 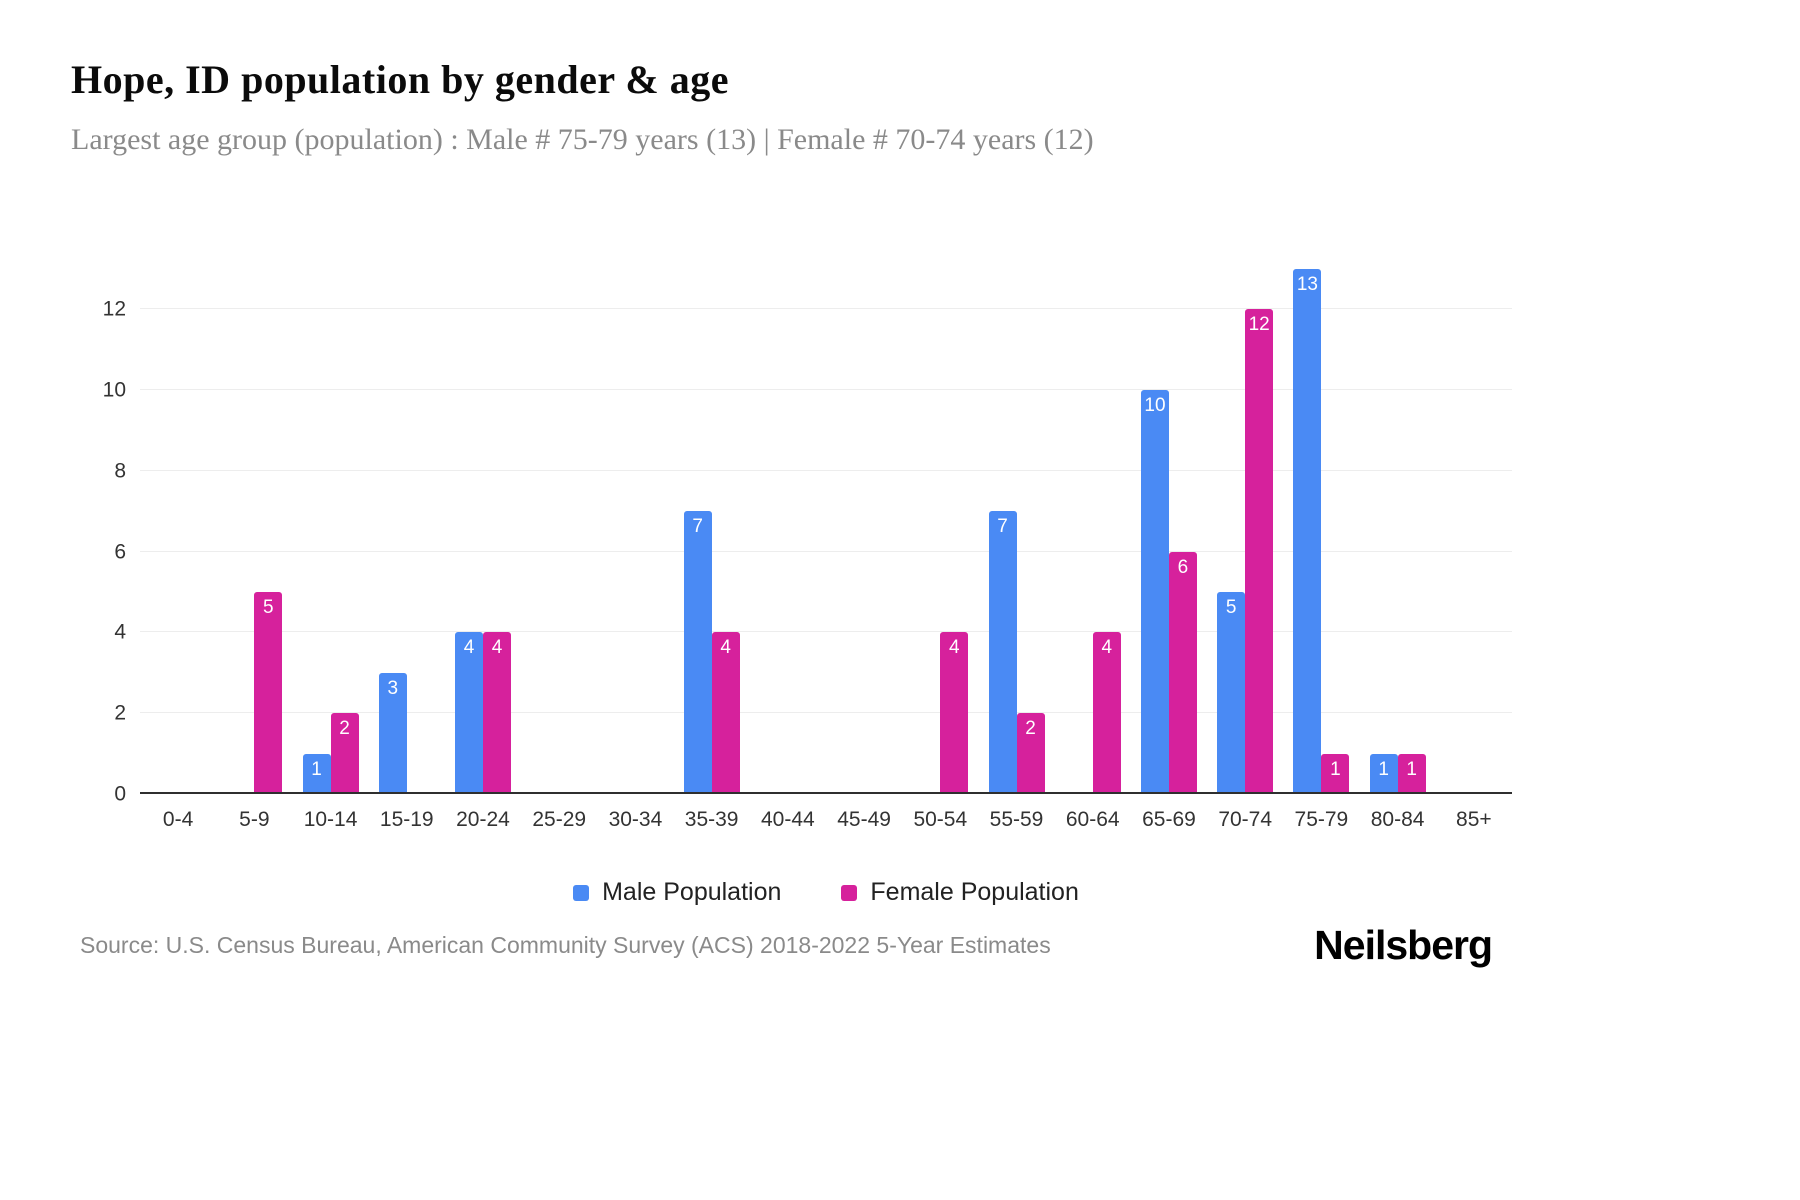 What do you see at coordinates (1154, 592) in the screenshot?
I see `male-bar-65-69: 10` at bounding box center [1154, 592].